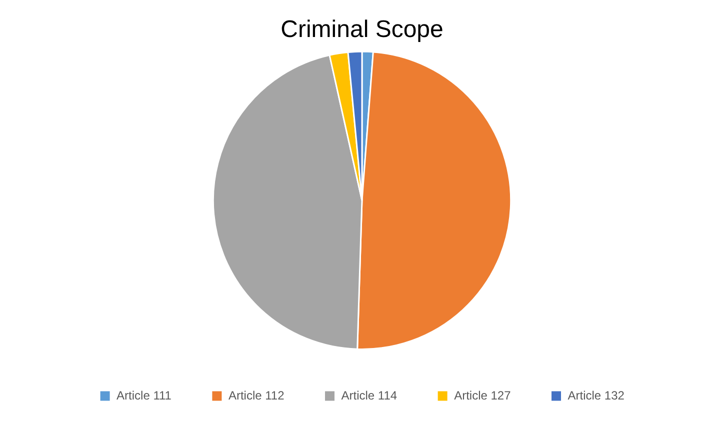  Describe the element at coordinates (483, 395) in the screenshot. I see `legend-label: Article 127` at that location.